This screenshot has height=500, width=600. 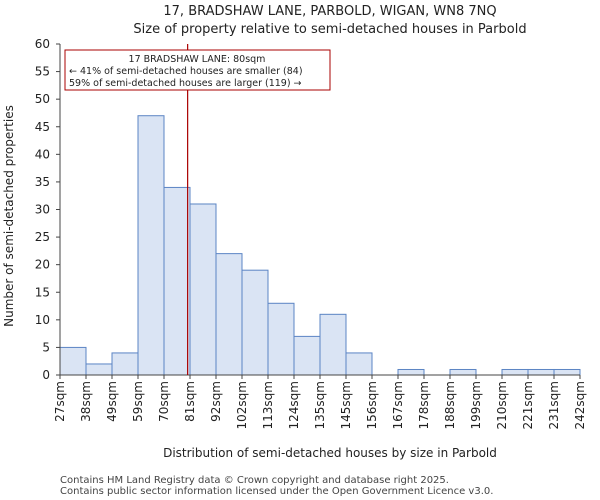 What do you see at coordinates (476, 405) in the screenshot?
I see `x-tick-label: 199sqm` at bounding box center [476, 405].